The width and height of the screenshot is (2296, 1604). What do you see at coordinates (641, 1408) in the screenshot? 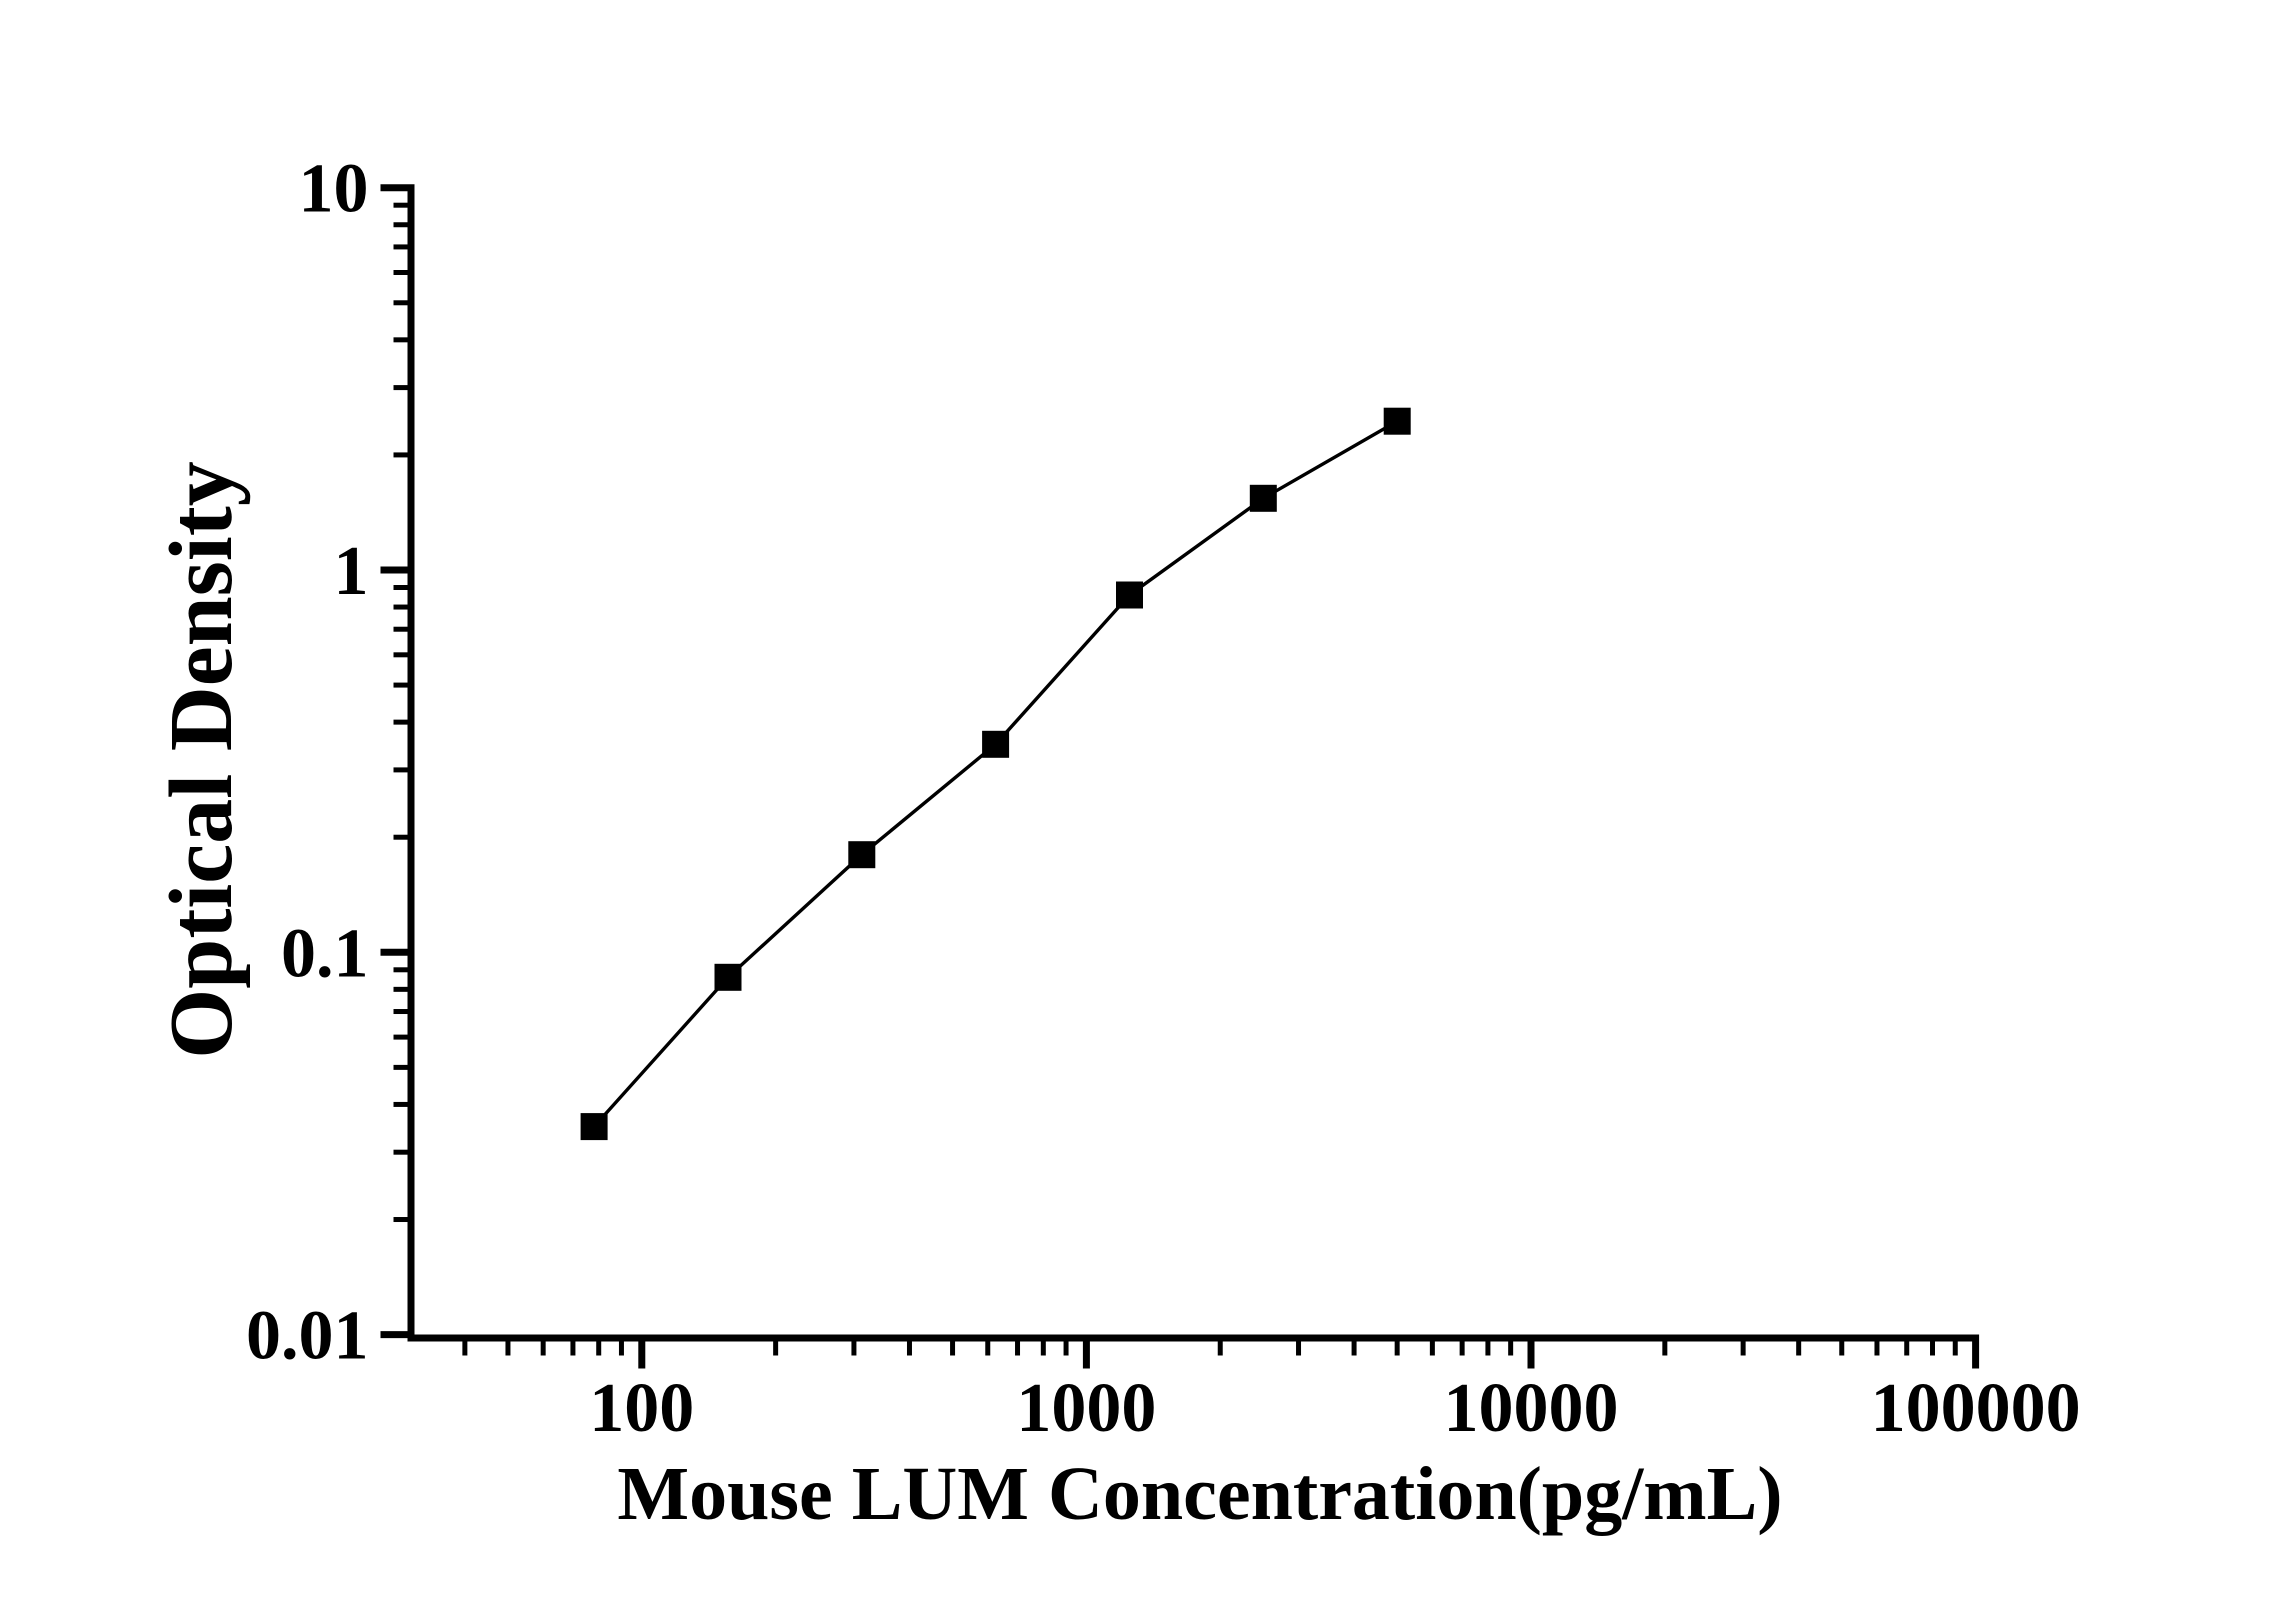
I see `x-tick-label: 100` at bounding box center [641, 1408].